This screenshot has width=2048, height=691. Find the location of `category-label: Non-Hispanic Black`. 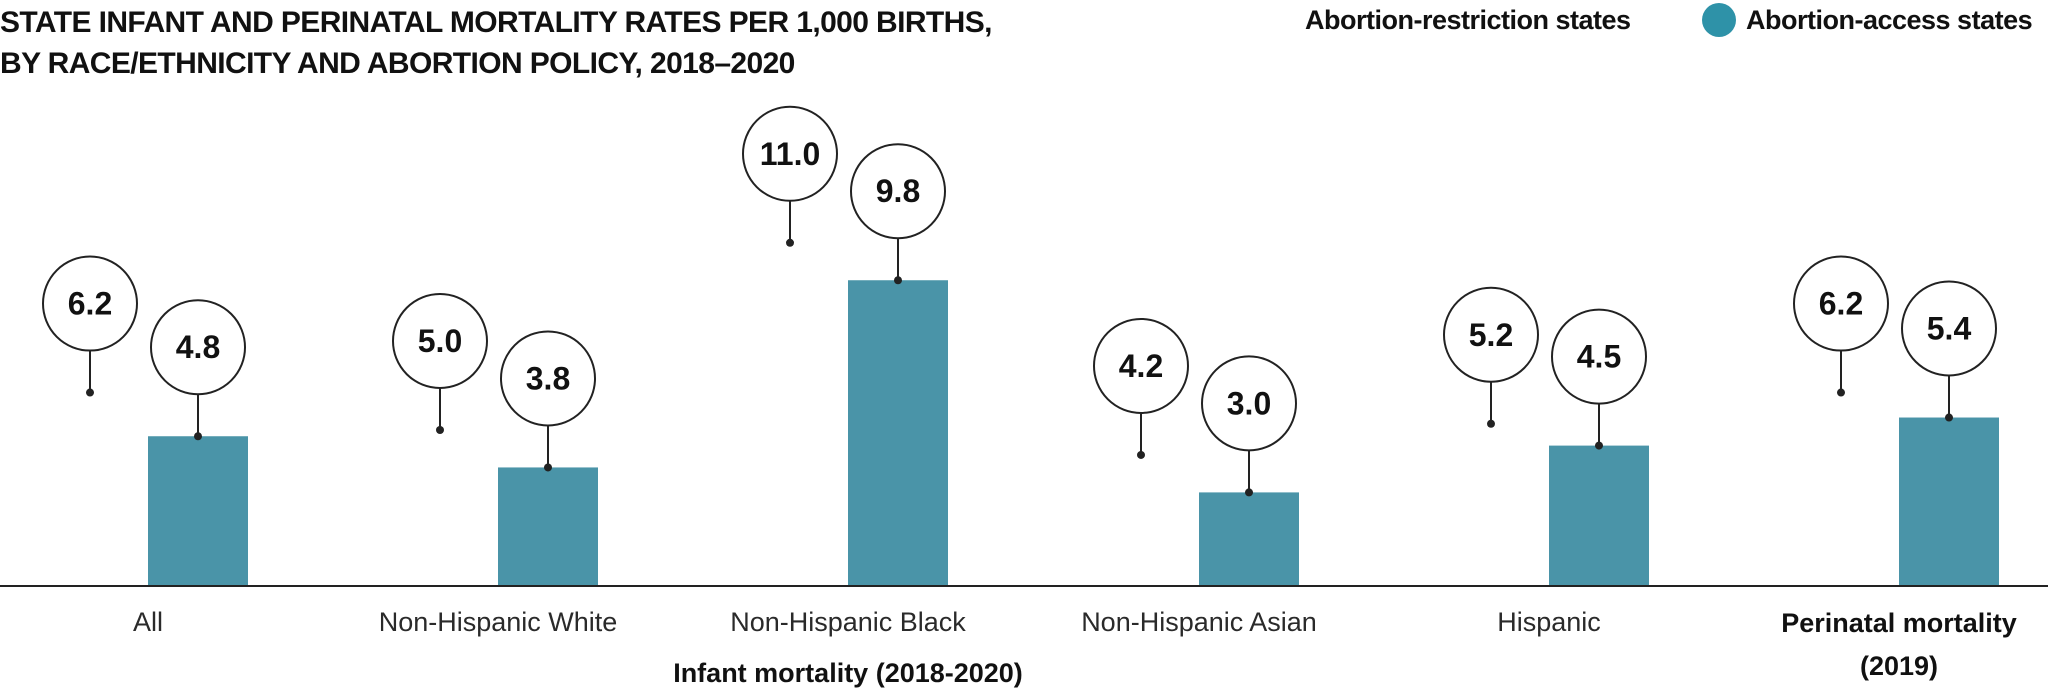

category-label: Non-Hispanic Black is located at coordinates (848, 622).